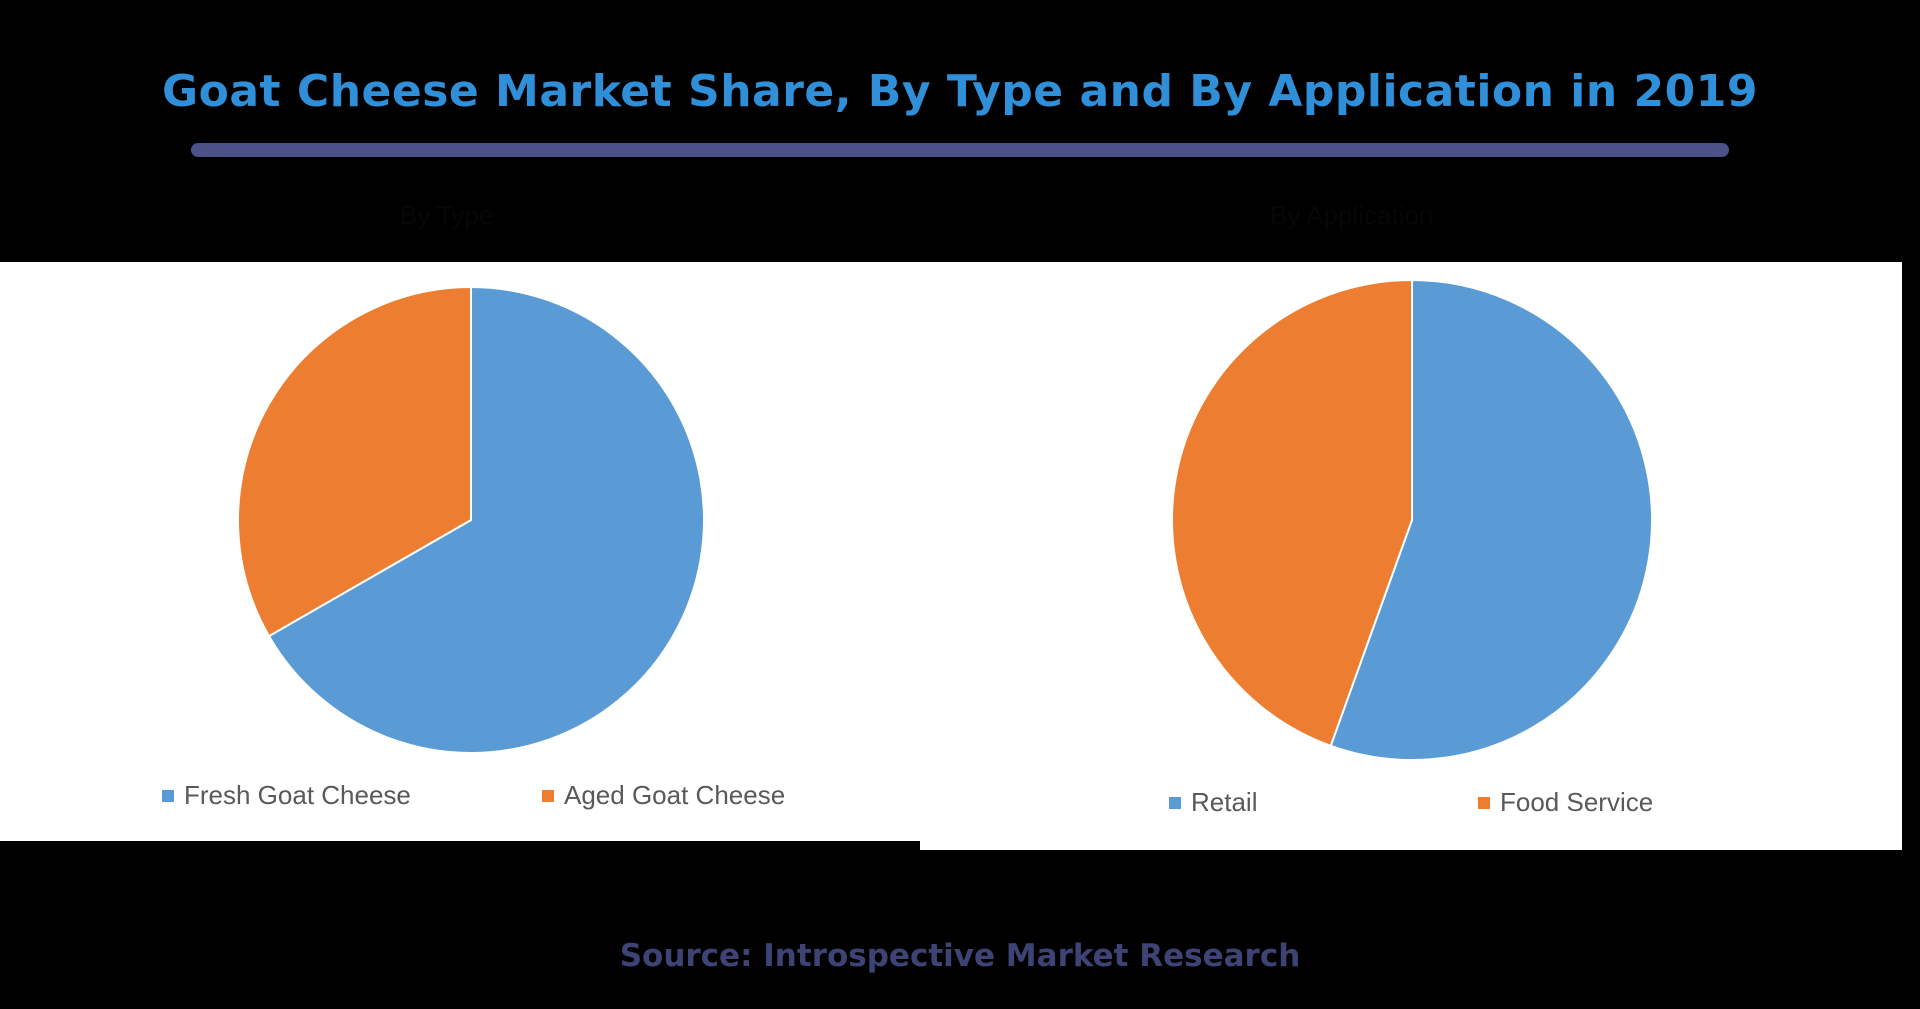  Describe the element at coordinates (675, 795) in the screenshot. I see `legend-label: Aged Goat Cheese` at that location.